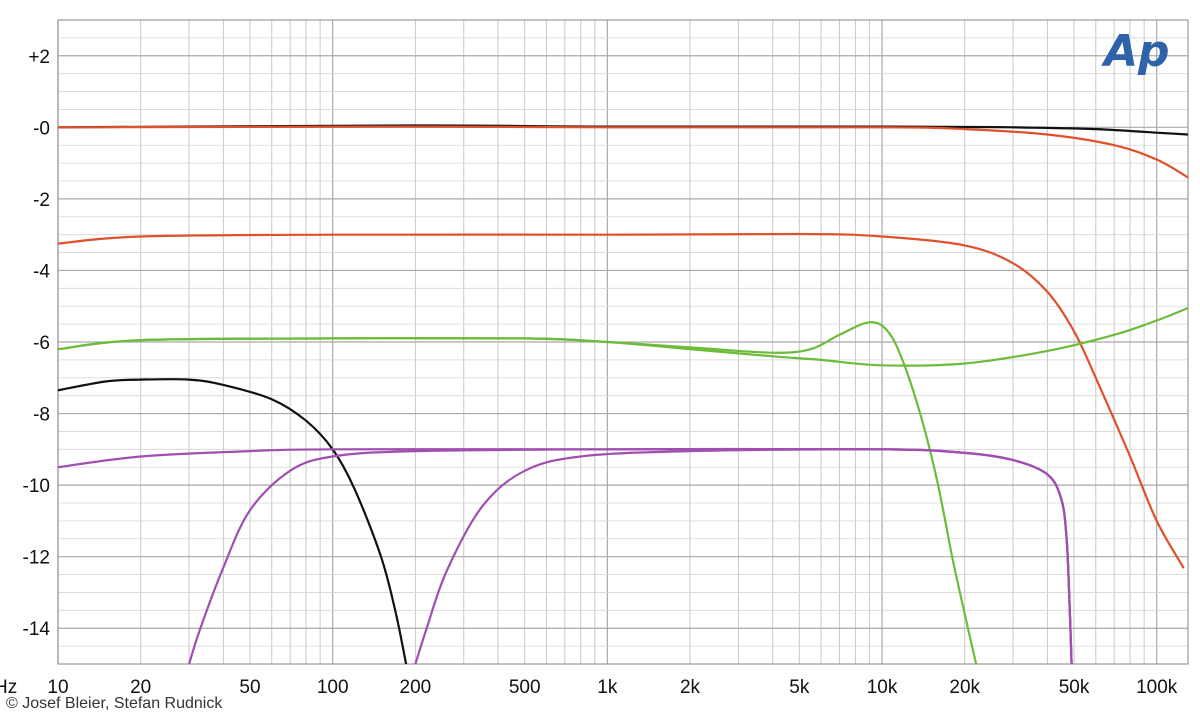  What do you see at coordinates (36, 486) in the screenshot?
I see `y-tick-label: -10` at bounding box center [36, 486].